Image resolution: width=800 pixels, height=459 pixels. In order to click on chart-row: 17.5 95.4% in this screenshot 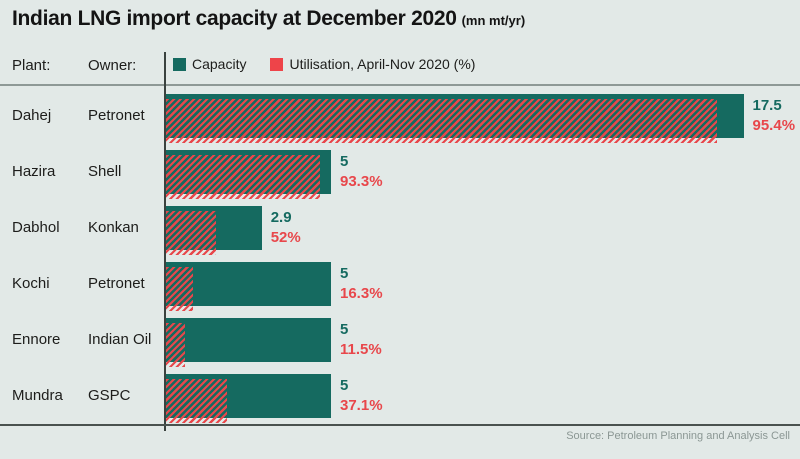, I will do `click(481, 118)`.